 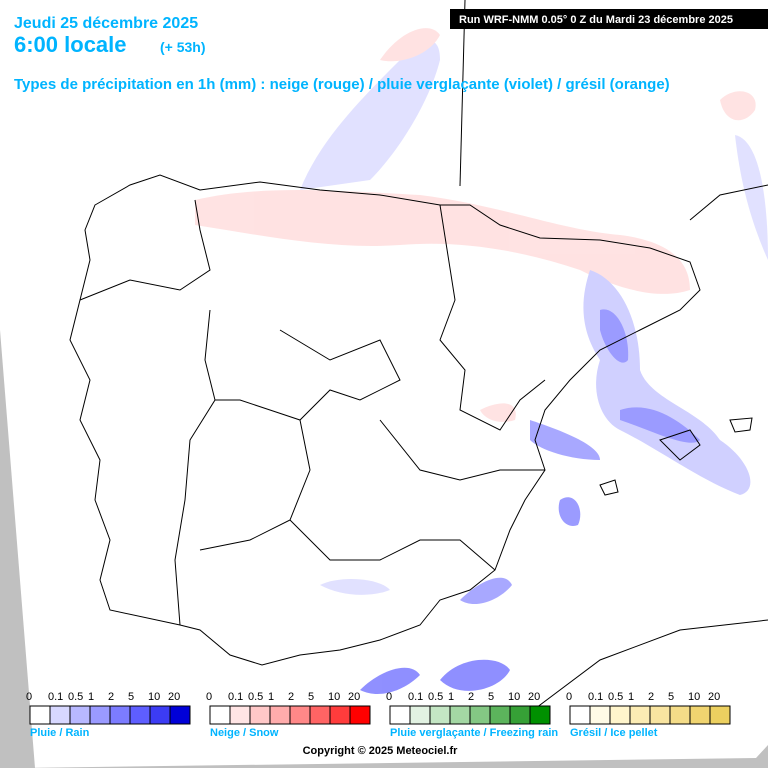 I want to click on run-box, so click(x=609, y=19).